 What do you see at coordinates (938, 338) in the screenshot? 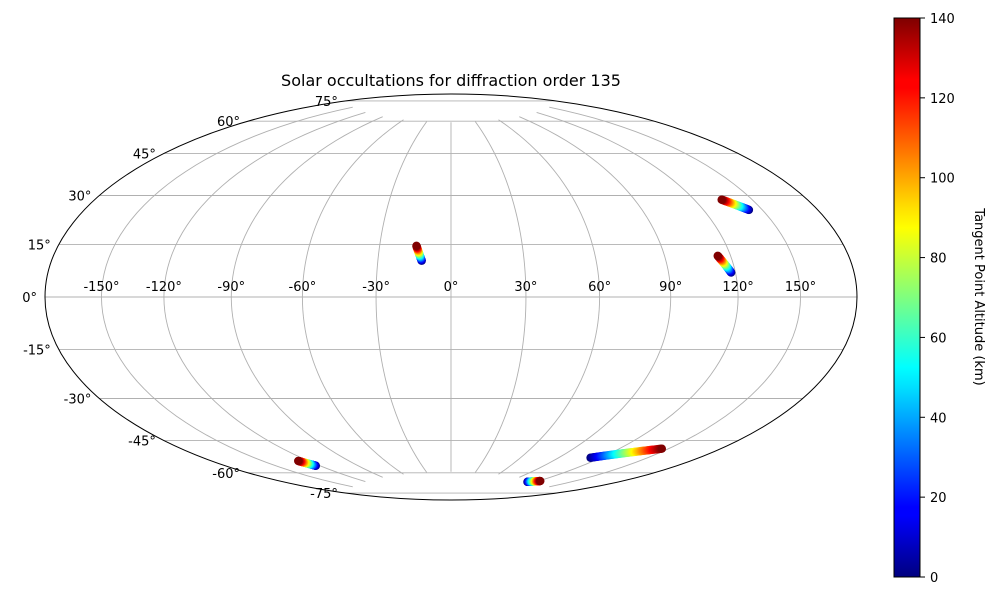
I see `colorbar-tick-label: 60` at bounding box center [938, 338].